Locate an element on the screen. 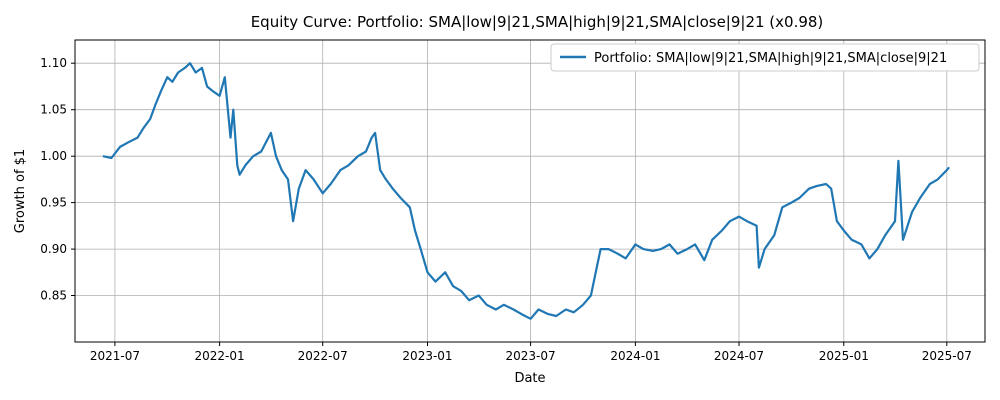  y-tick-label: 1.10 is located at coordinates (53, 63).